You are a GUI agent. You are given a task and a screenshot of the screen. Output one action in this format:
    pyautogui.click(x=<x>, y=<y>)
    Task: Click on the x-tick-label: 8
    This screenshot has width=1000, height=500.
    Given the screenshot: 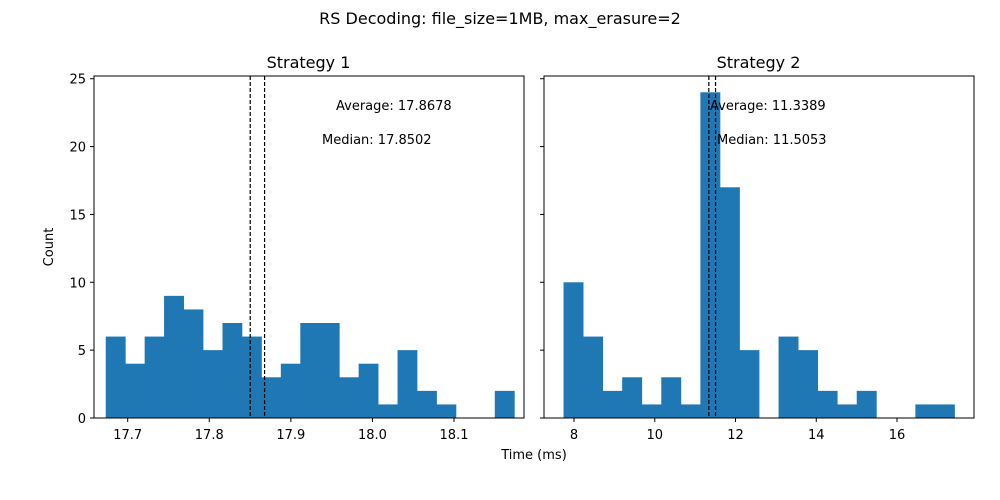 What is the action you would take?
    pyautogui.click(x=574, y=435)
    